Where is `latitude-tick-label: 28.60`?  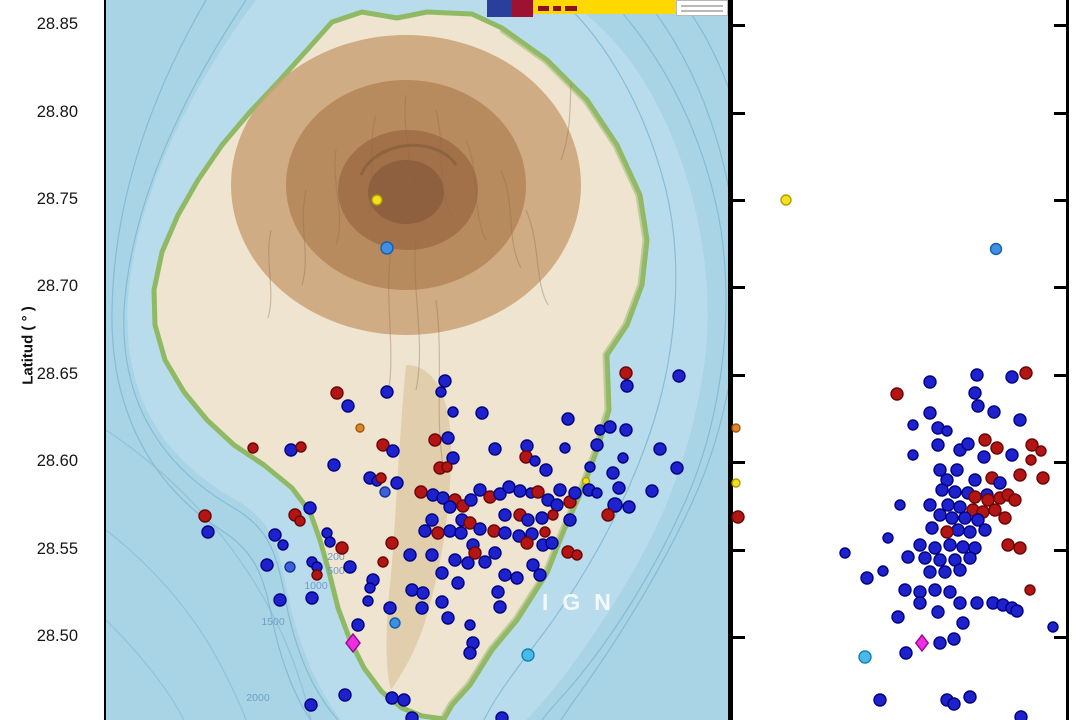 latitude-tick-label: 28.60 is located at coordinates (57, 461).